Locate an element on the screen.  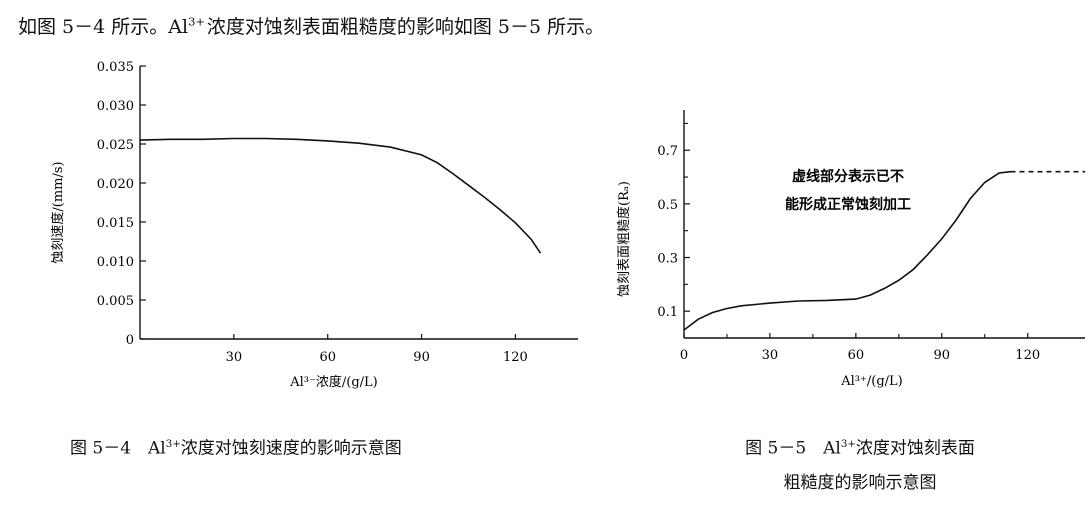
x-axis-title: Al³⁻浓度/(g/L) is located at coordinates (333, 382).